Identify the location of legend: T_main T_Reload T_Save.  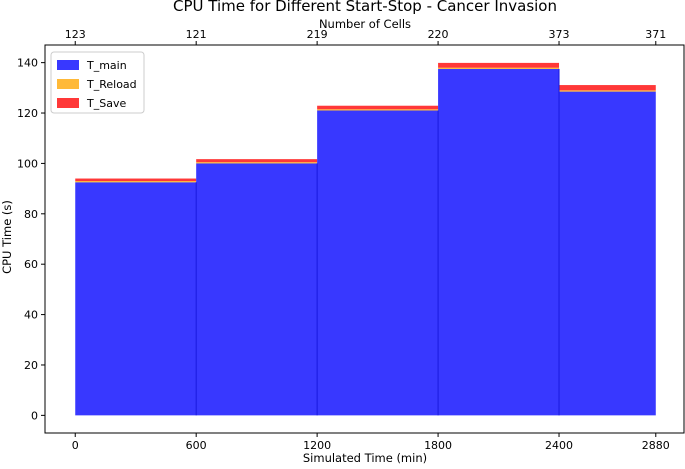
(97, 82).